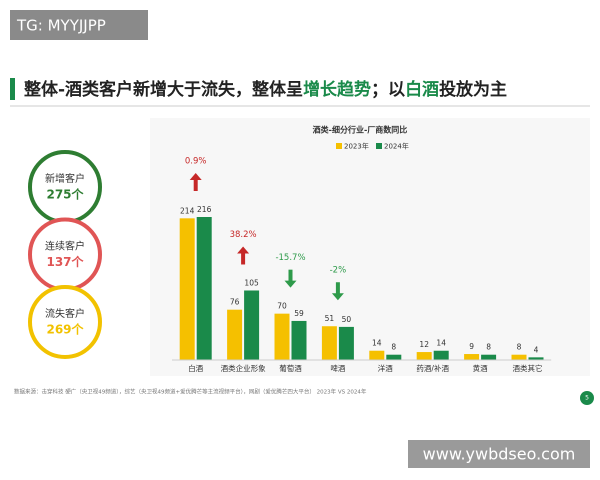 This screenshot has height=480, width=600. Describe the element at coordinates (299, 313) in the screenshot. I see `value-label: 59` at that location.